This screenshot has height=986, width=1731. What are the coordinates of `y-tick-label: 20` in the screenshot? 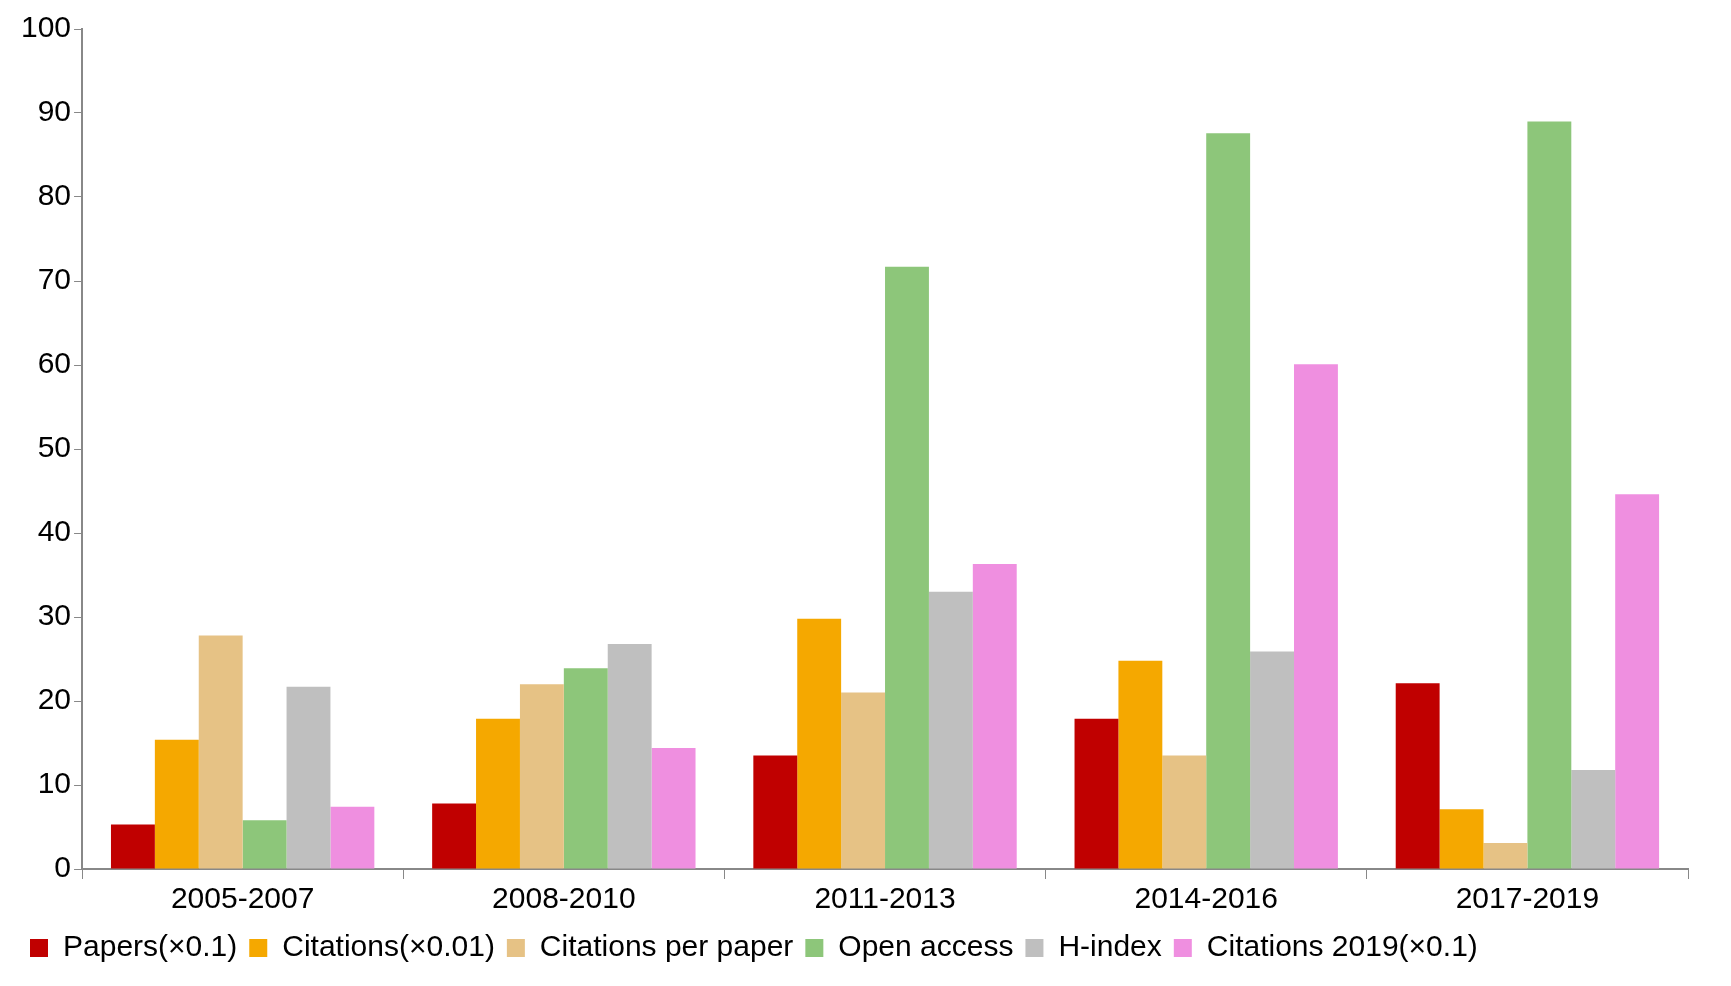 It's located at (54, 699).